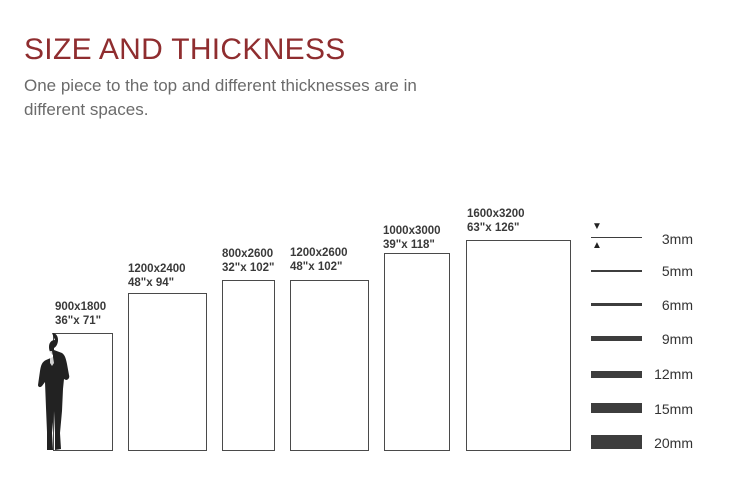 This screenshot has height=500, width=750. I want to click on thickness-line-5mm, so click(616, 271).